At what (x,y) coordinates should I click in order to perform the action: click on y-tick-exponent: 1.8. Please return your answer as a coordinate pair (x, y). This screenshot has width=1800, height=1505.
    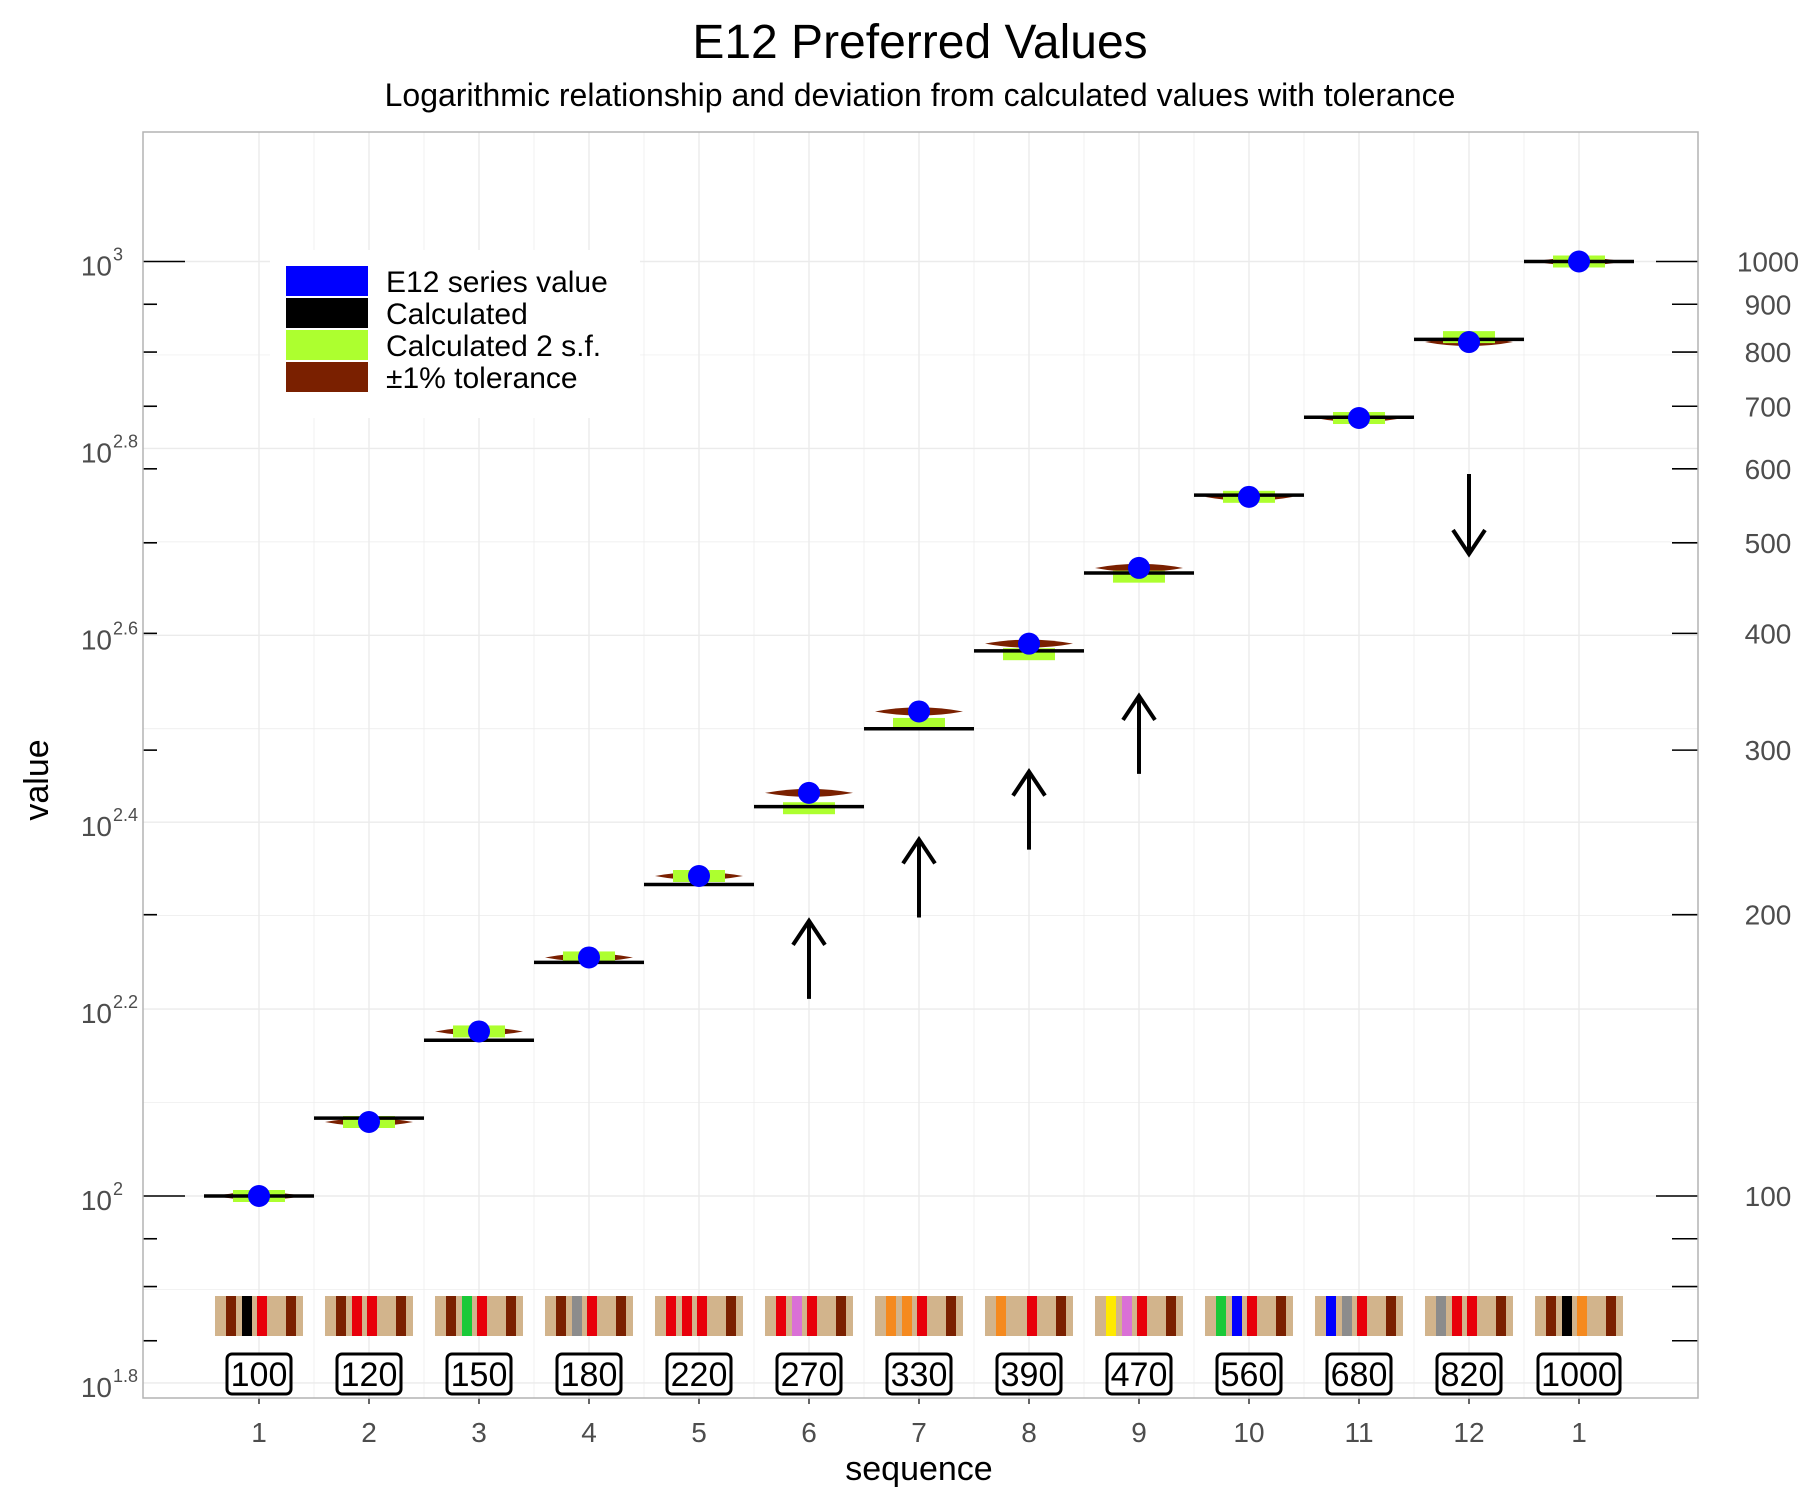
    Looking at the image, I should click on (125, 1376).